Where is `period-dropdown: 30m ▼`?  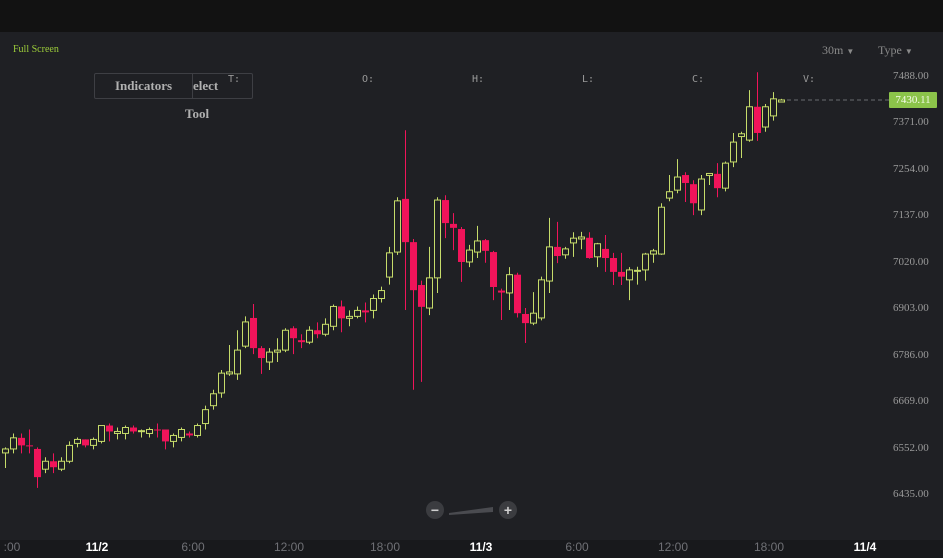 period-dropdown: 30m ▼ is located at coordinates (838, 50).